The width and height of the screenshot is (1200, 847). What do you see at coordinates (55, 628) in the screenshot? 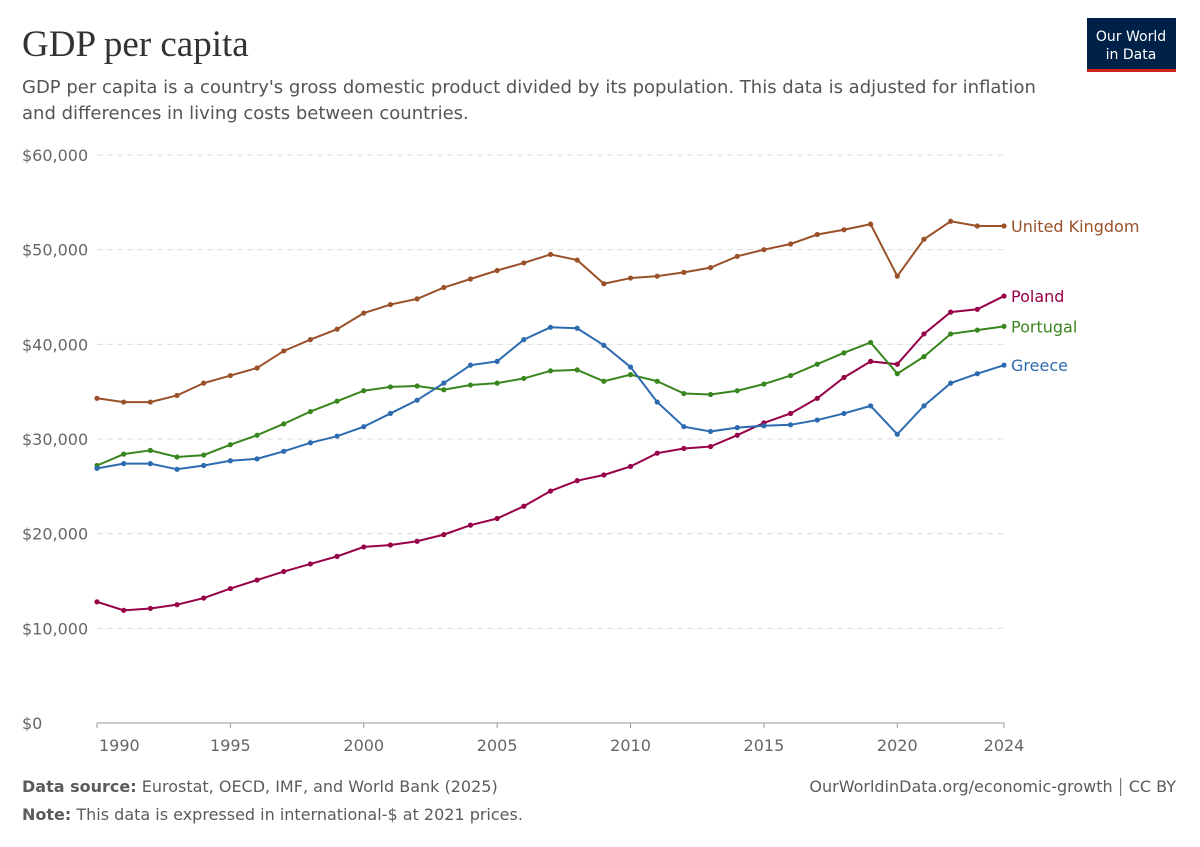
I see `y-tick-label: $10,000` at bounding box center [55, 628].